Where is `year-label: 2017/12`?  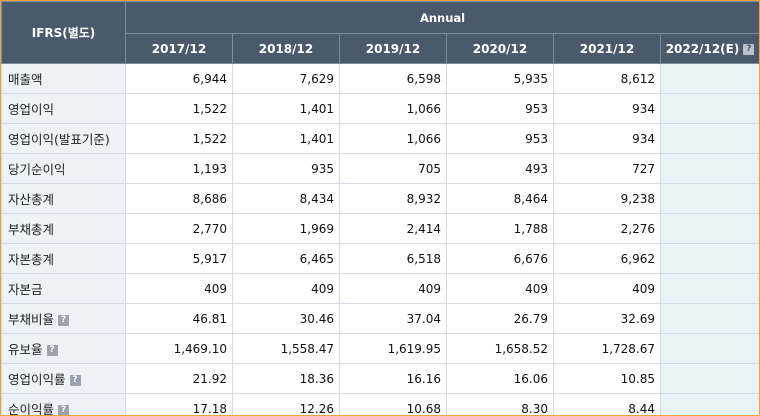
year-label: 2017/12 is located at coordinates (179, 48).